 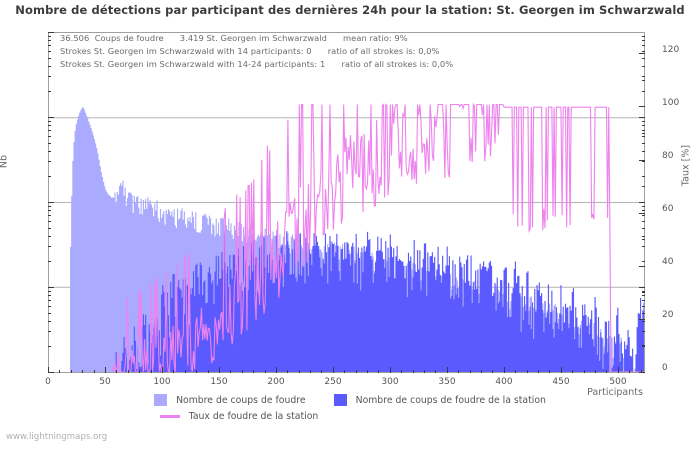 What do you see at coordinates (48, 382) in the screenshot?
I see `x-tick-0: 0` at bounding box center [48, 382].